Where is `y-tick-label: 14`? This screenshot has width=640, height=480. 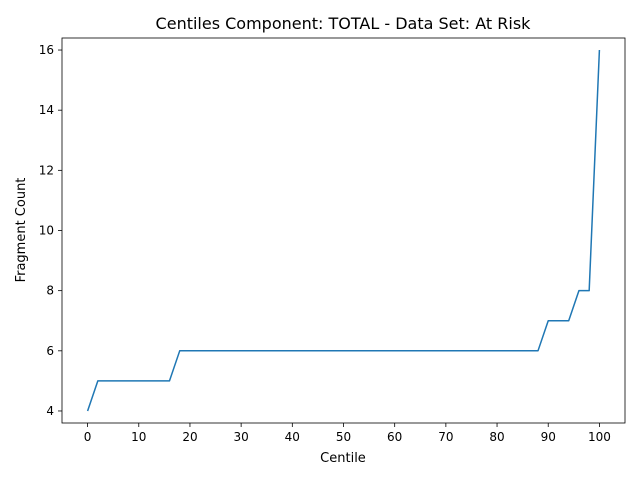
y-tick-label: 14 is located at coordinates (46, 110).